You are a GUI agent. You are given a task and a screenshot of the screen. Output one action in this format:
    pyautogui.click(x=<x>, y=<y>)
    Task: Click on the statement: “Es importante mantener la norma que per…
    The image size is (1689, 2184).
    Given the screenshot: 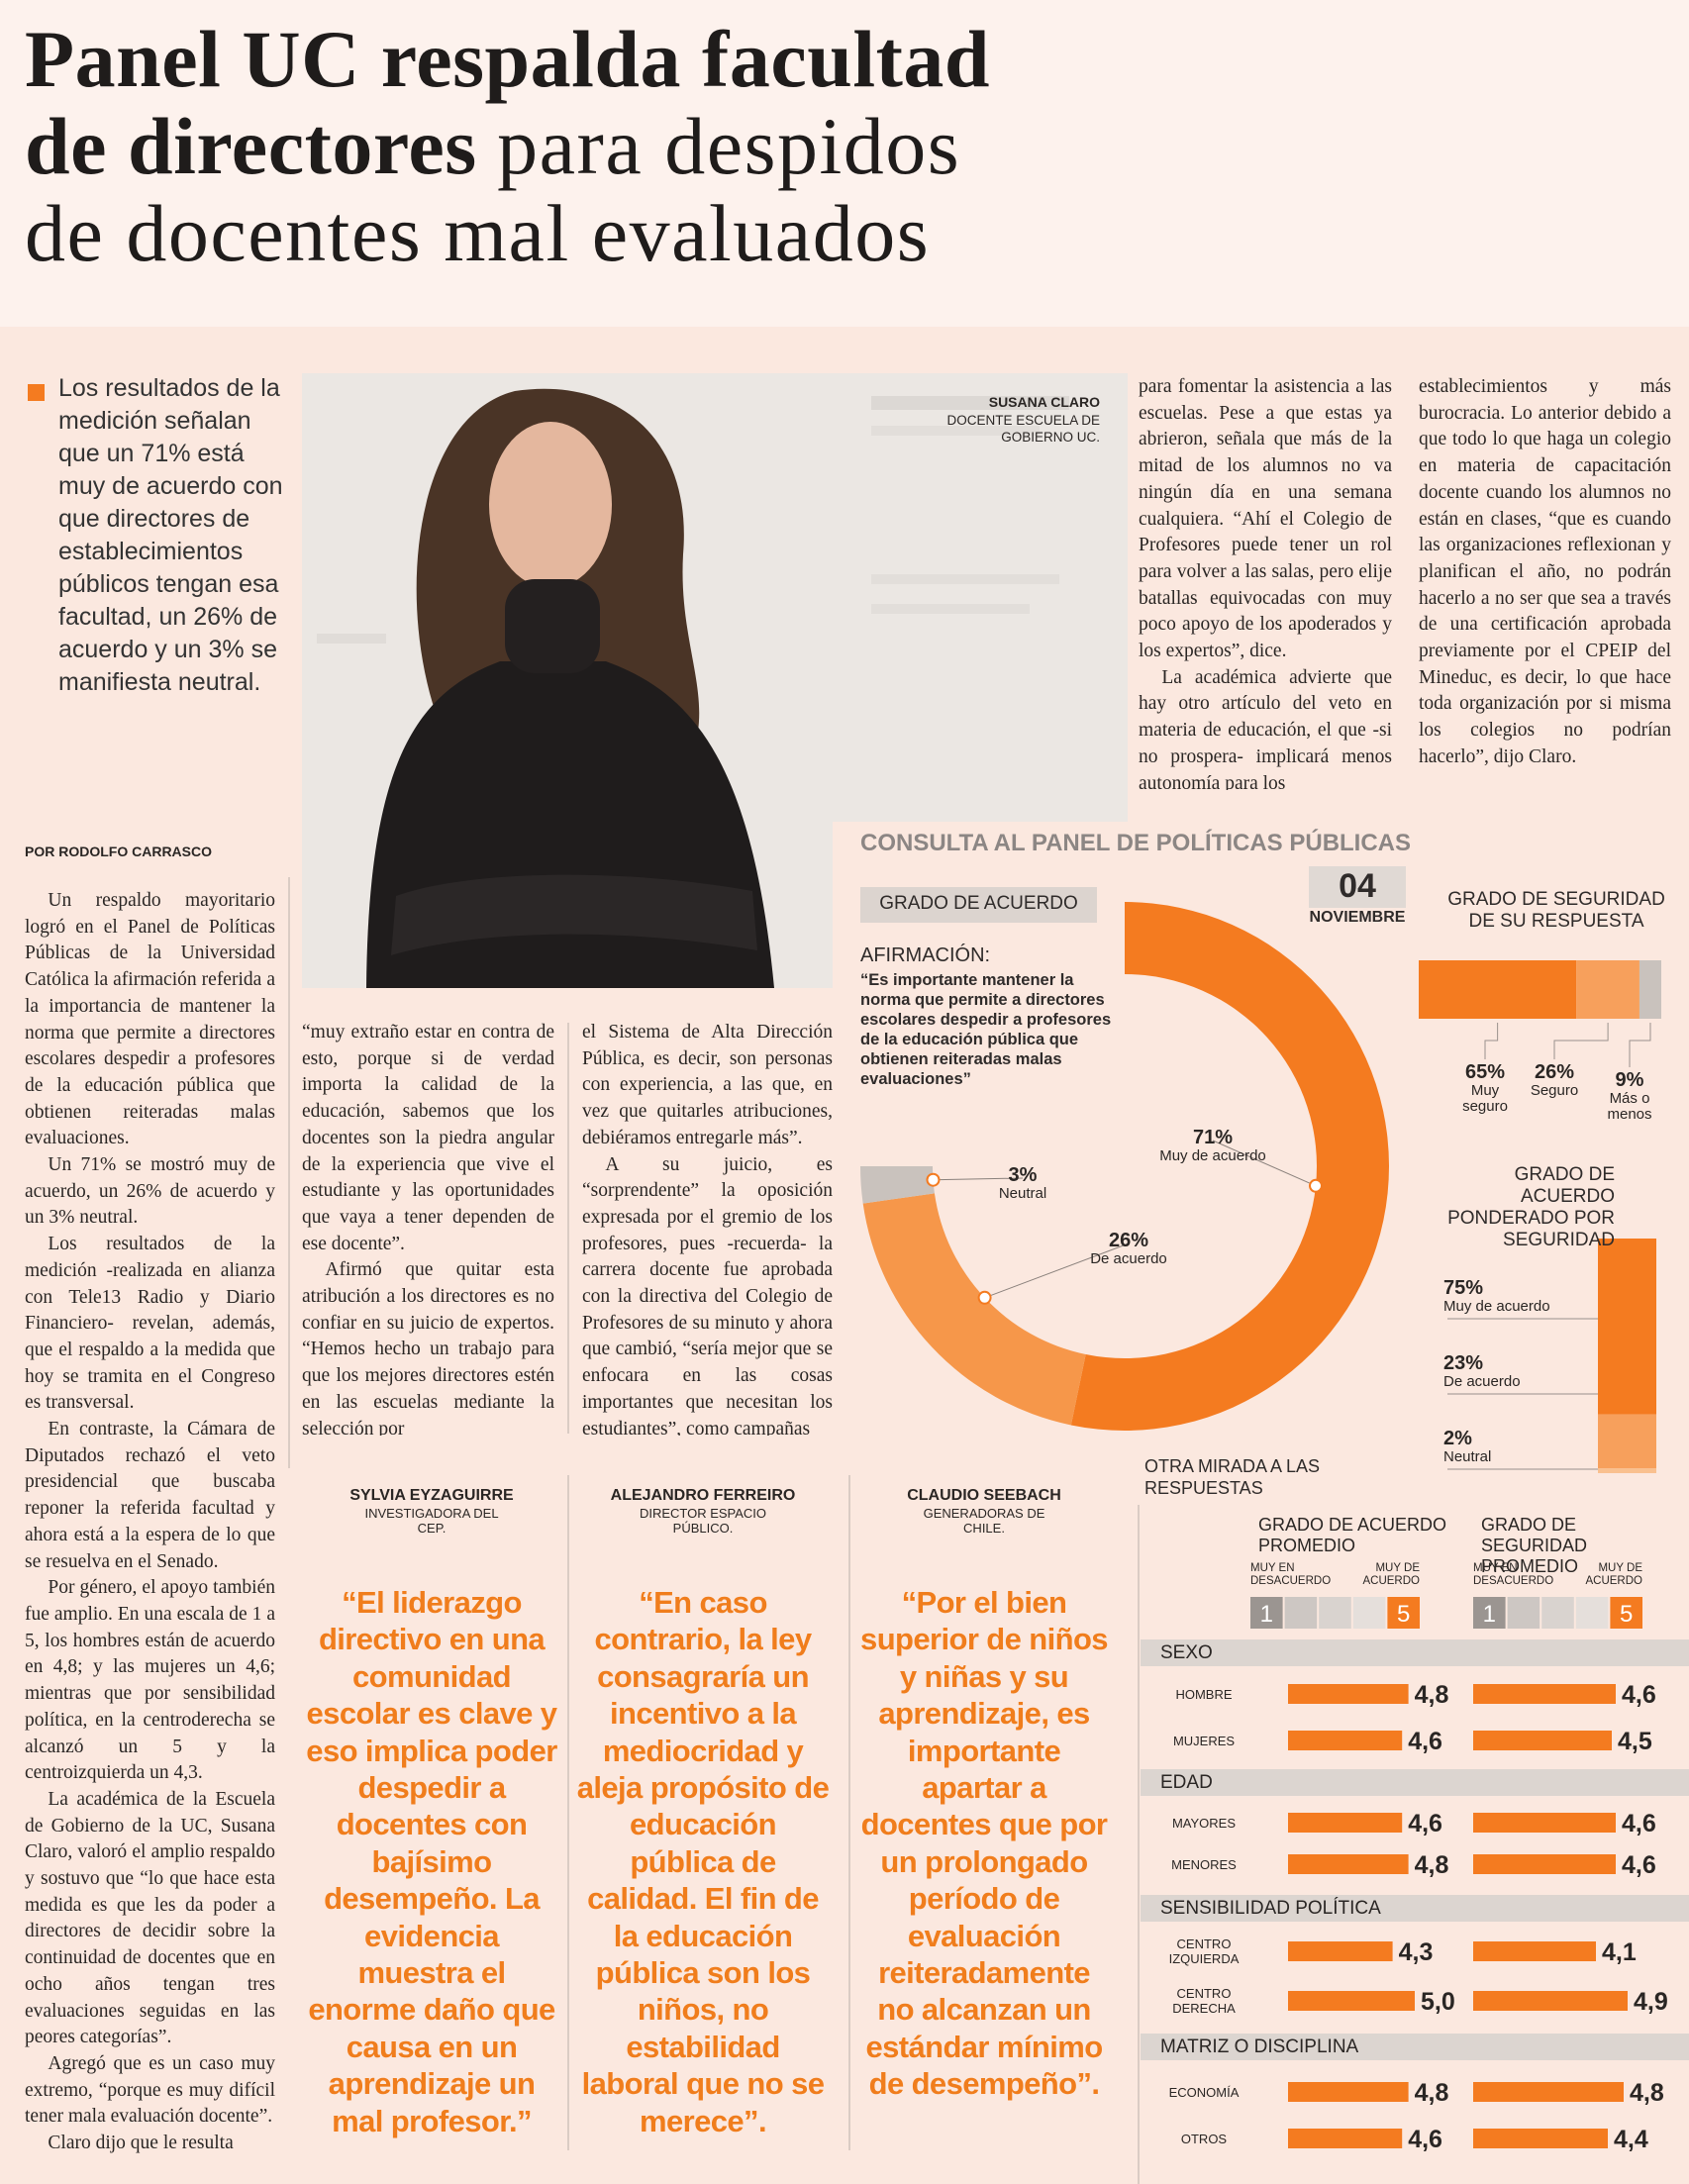 What is the action you would take?
    pyautogui.click(x=986, y=1029)
    